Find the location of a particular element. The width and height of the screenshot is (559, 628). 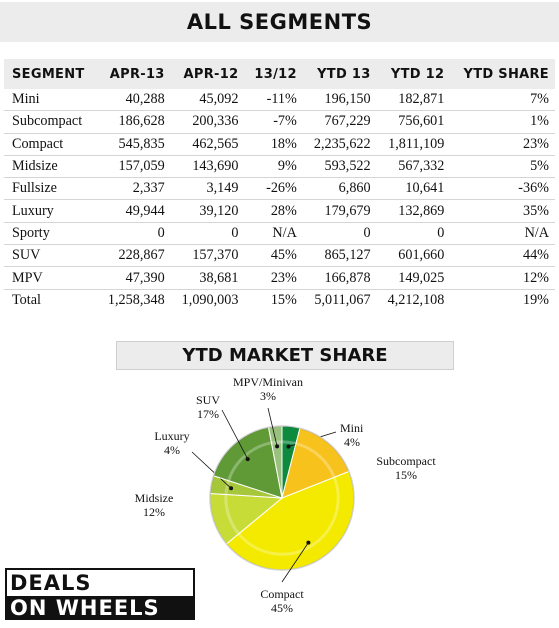

cell-apr13: 49,944 is located at coordinates (133, 211).